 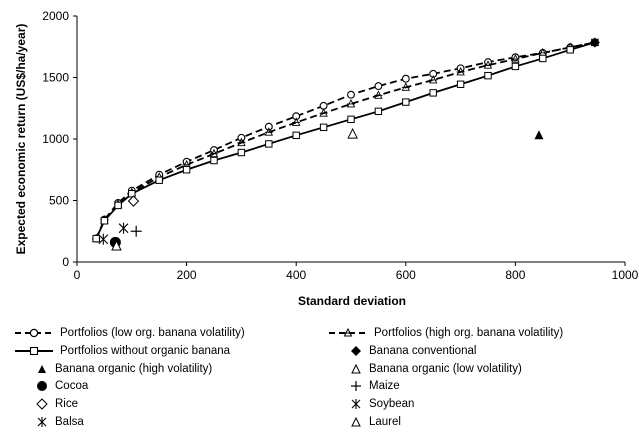 What do you see at coordinates (65, 262) in the screenshot?
I see `y-tick-label: 0` at bounding box center [65, 262].